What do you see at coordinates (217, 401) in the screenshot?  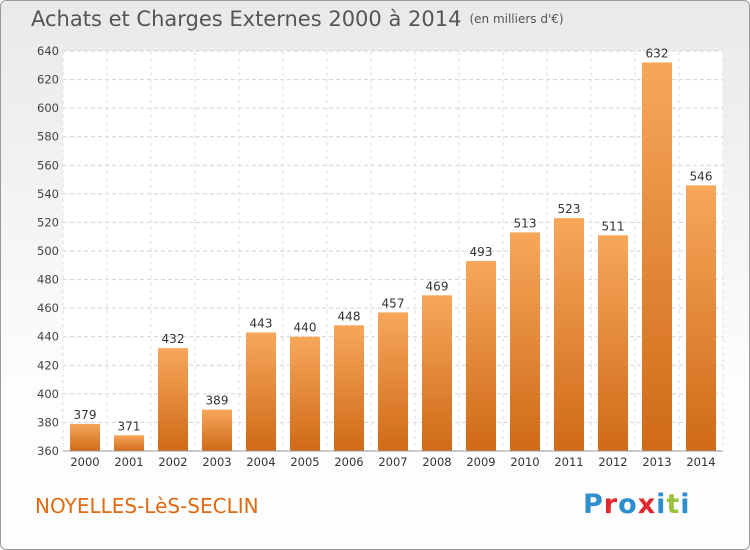 I see `data-label: 389` at bounding box center [217, 401].